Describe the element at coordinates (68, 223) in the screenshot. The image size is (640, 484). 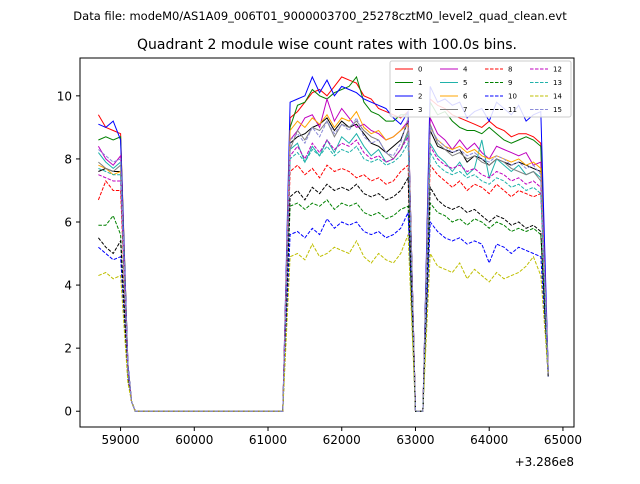
I see `y-tick-label: 6` at that location.